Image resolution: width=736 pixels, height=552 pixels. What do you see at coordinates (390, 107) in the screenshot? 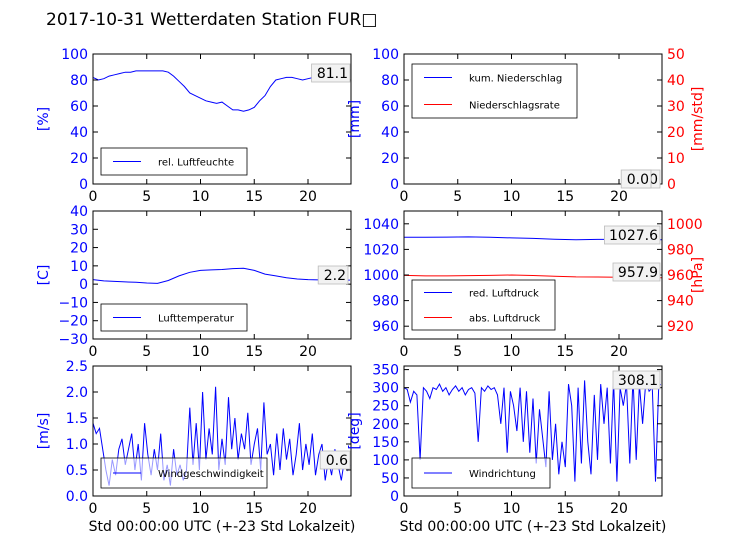
I see `y-tick-label: 60` at bounding box center [390, 107].